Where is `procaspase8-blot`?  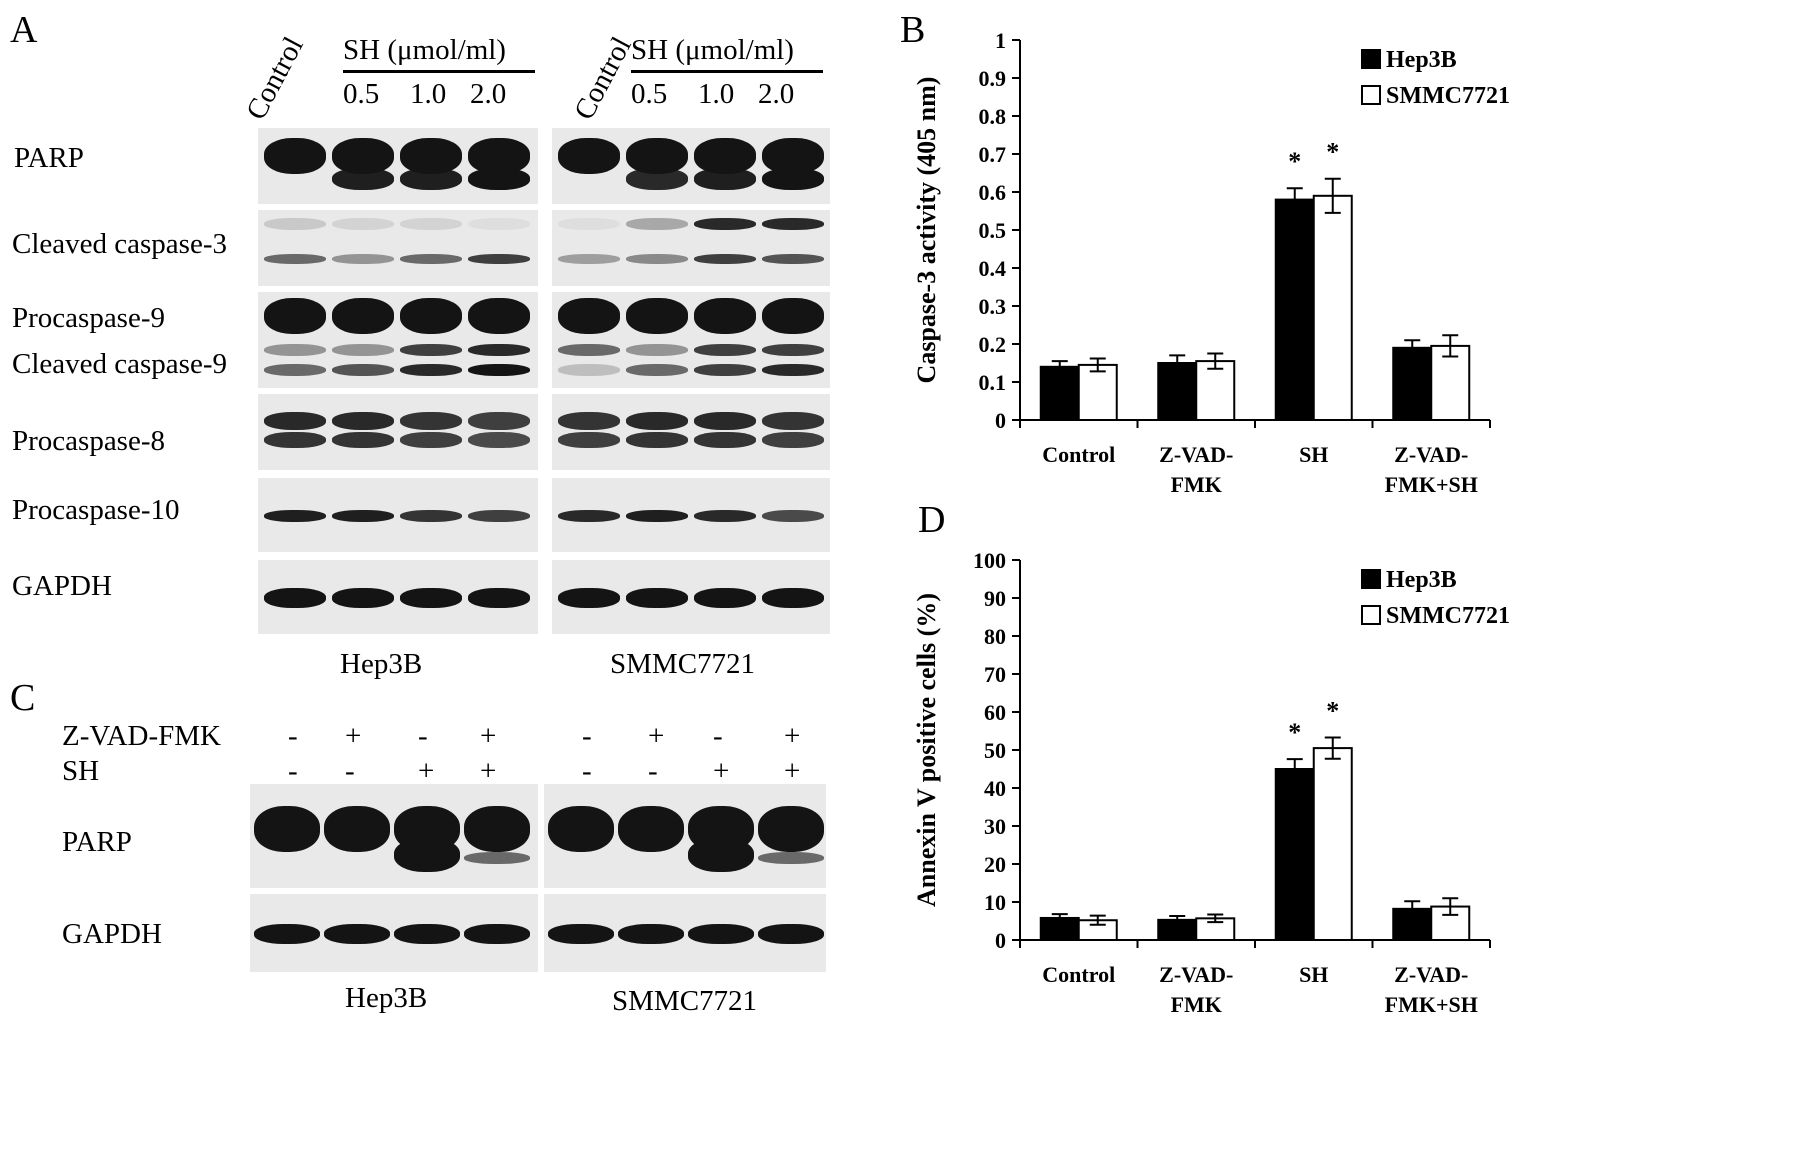 procaspase8-blot is located at coordinates (398, 432).